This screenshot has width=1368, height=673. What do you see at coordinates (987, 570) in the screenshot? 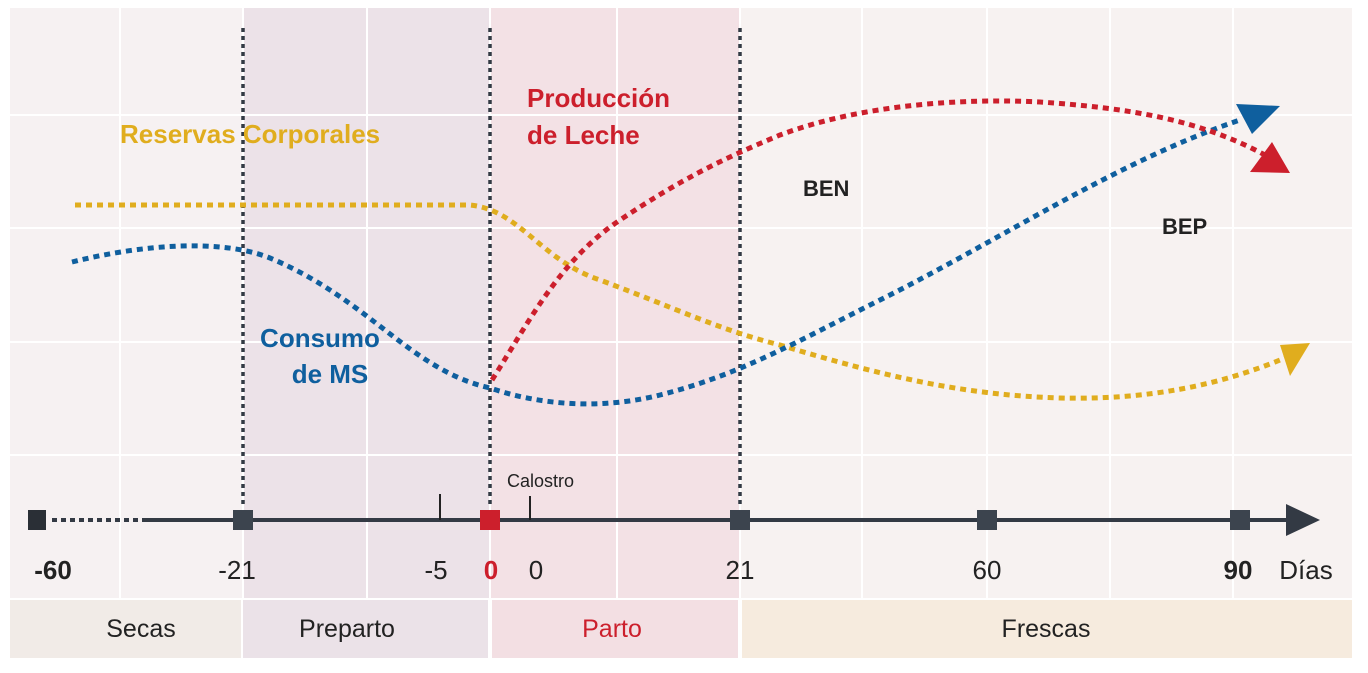
I see `tick-label: 60` at bounding box center [987, 570].